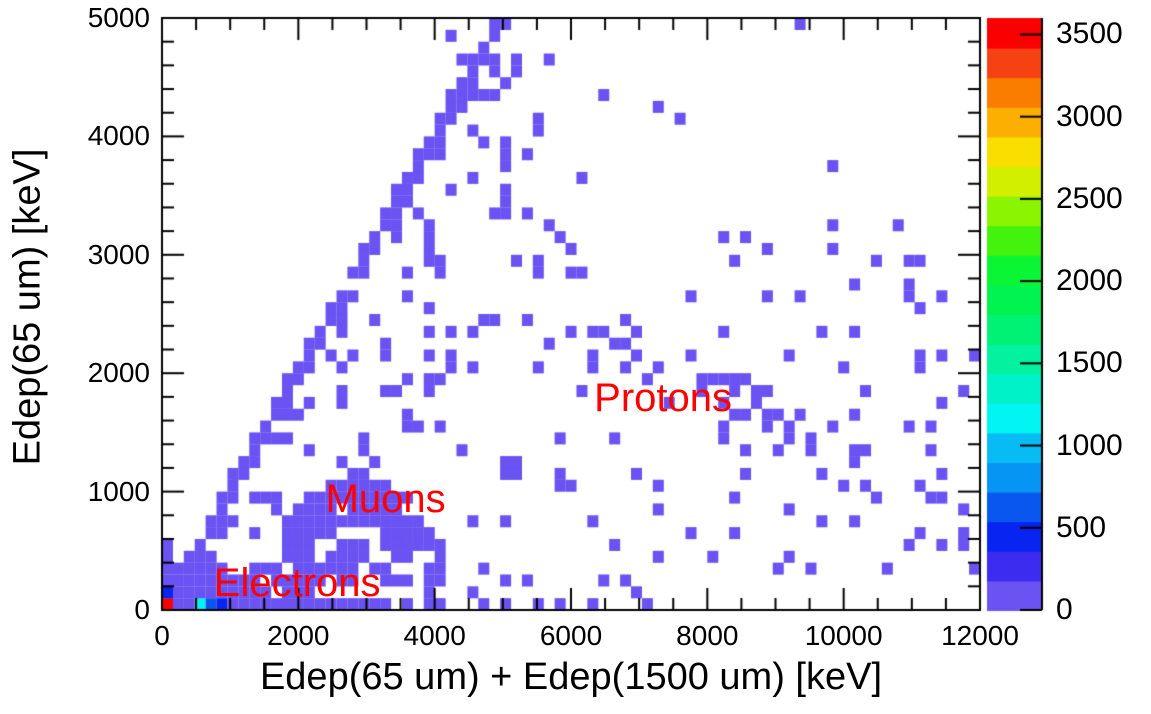  I want to click on colorbar-tick-label: 3500, so click(1089, 34).